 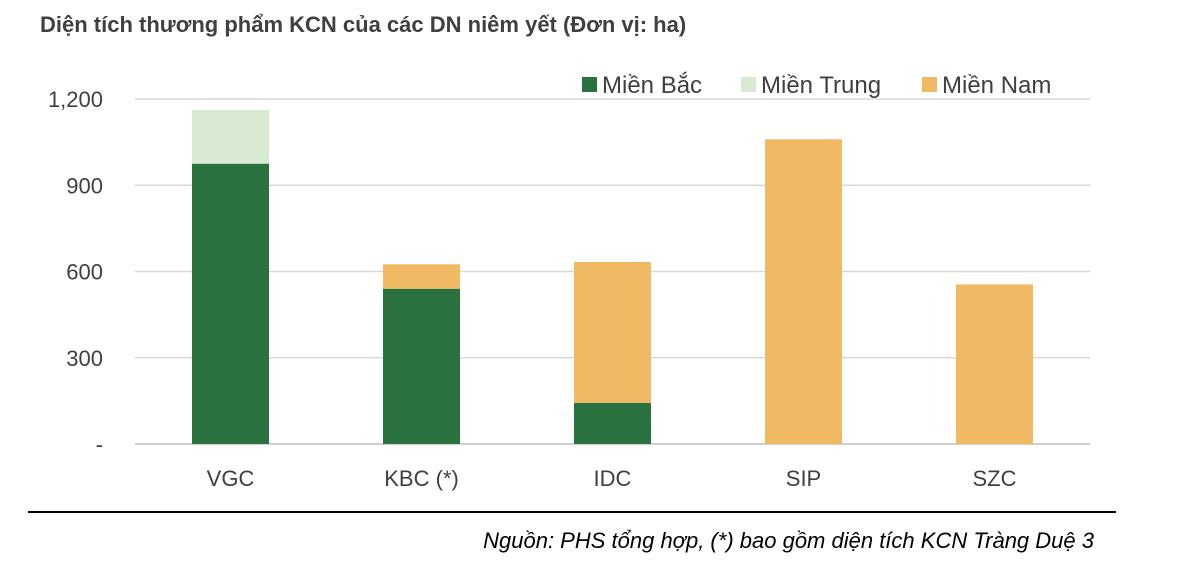 What do you see at coordinates (75, 99) in the screenshot?
I see `y-tick-label: 1,200` at bounding box center [75, 99].